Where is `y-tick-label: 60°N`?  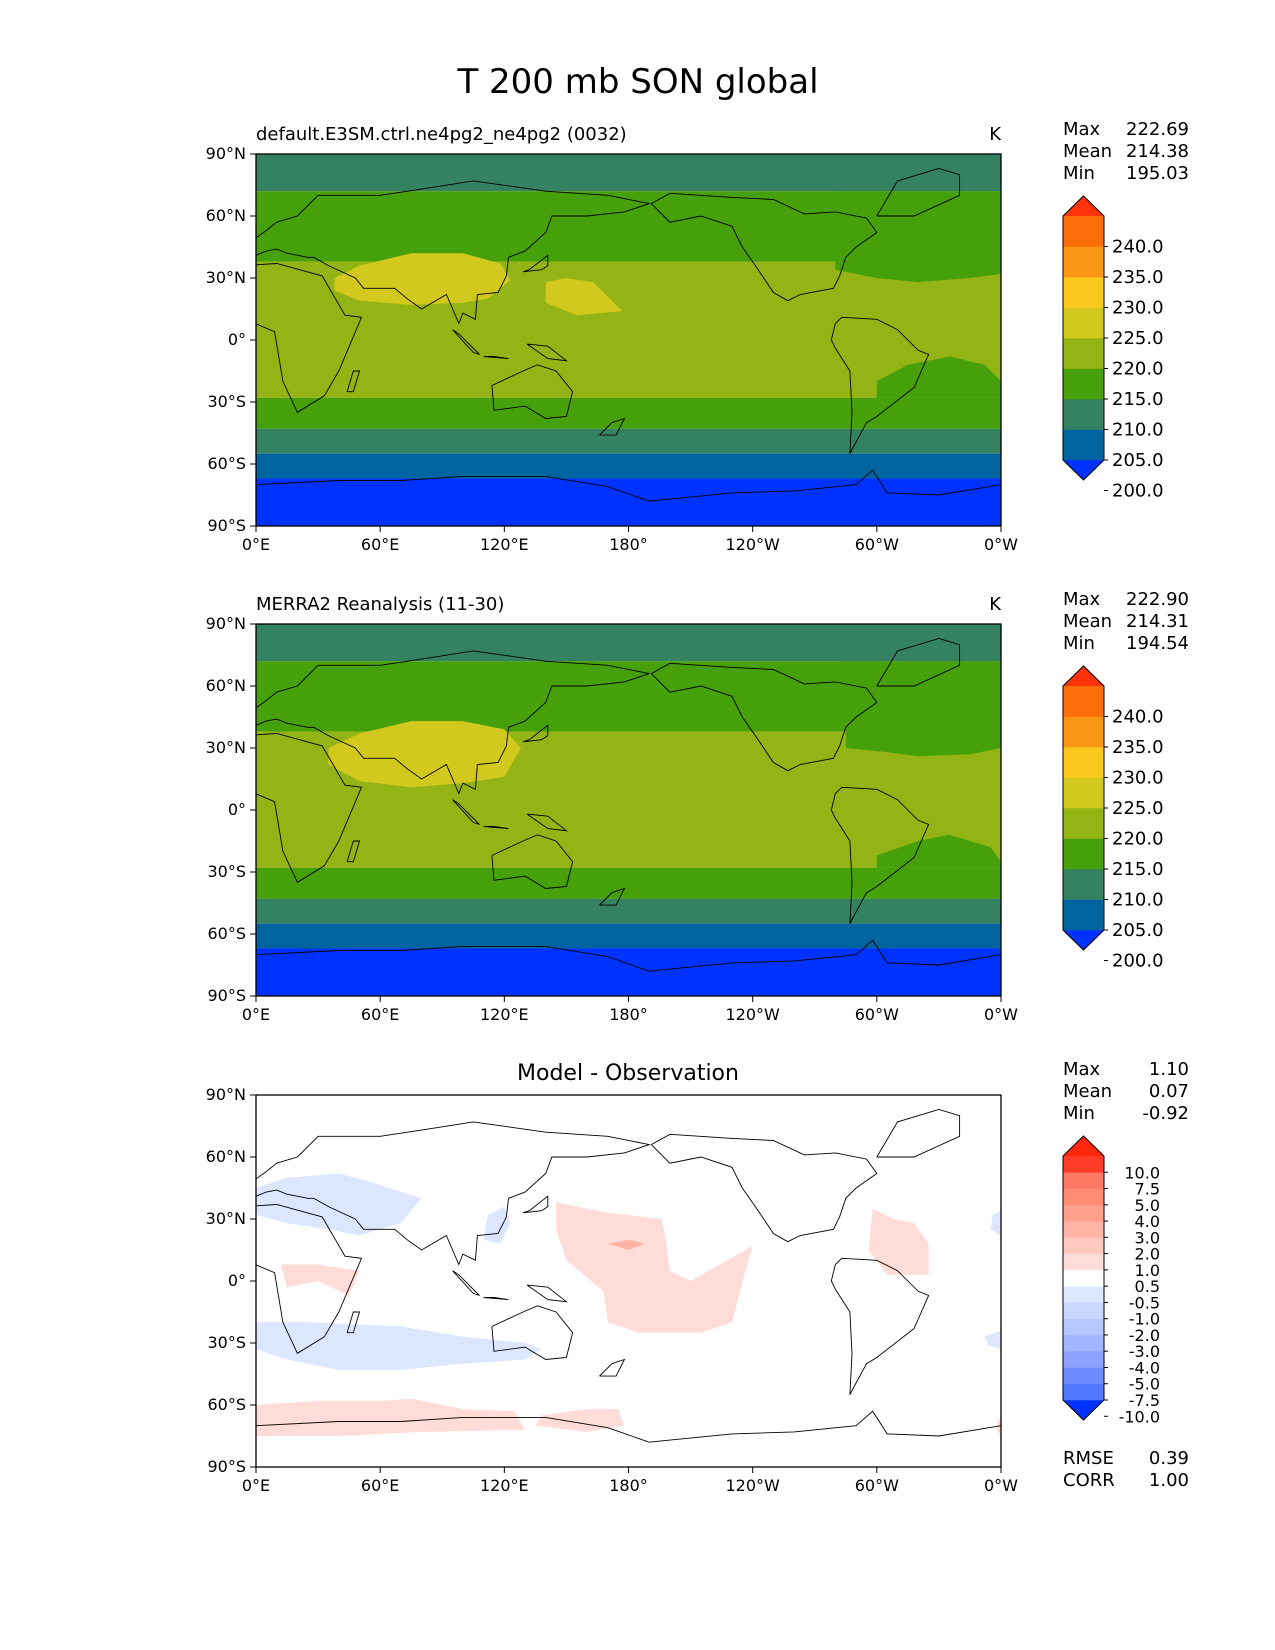
y-tick-label: 60°N is located at coordinates (226, 685).